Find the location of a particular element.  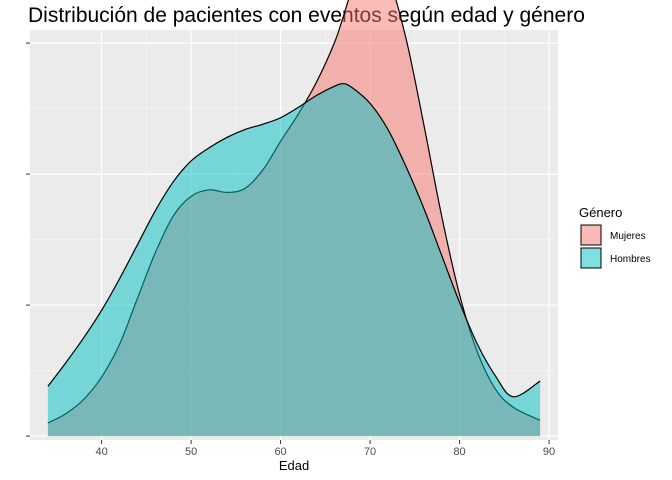

legend: Género Mujeres Hombres is located at coordinates (615, 237).